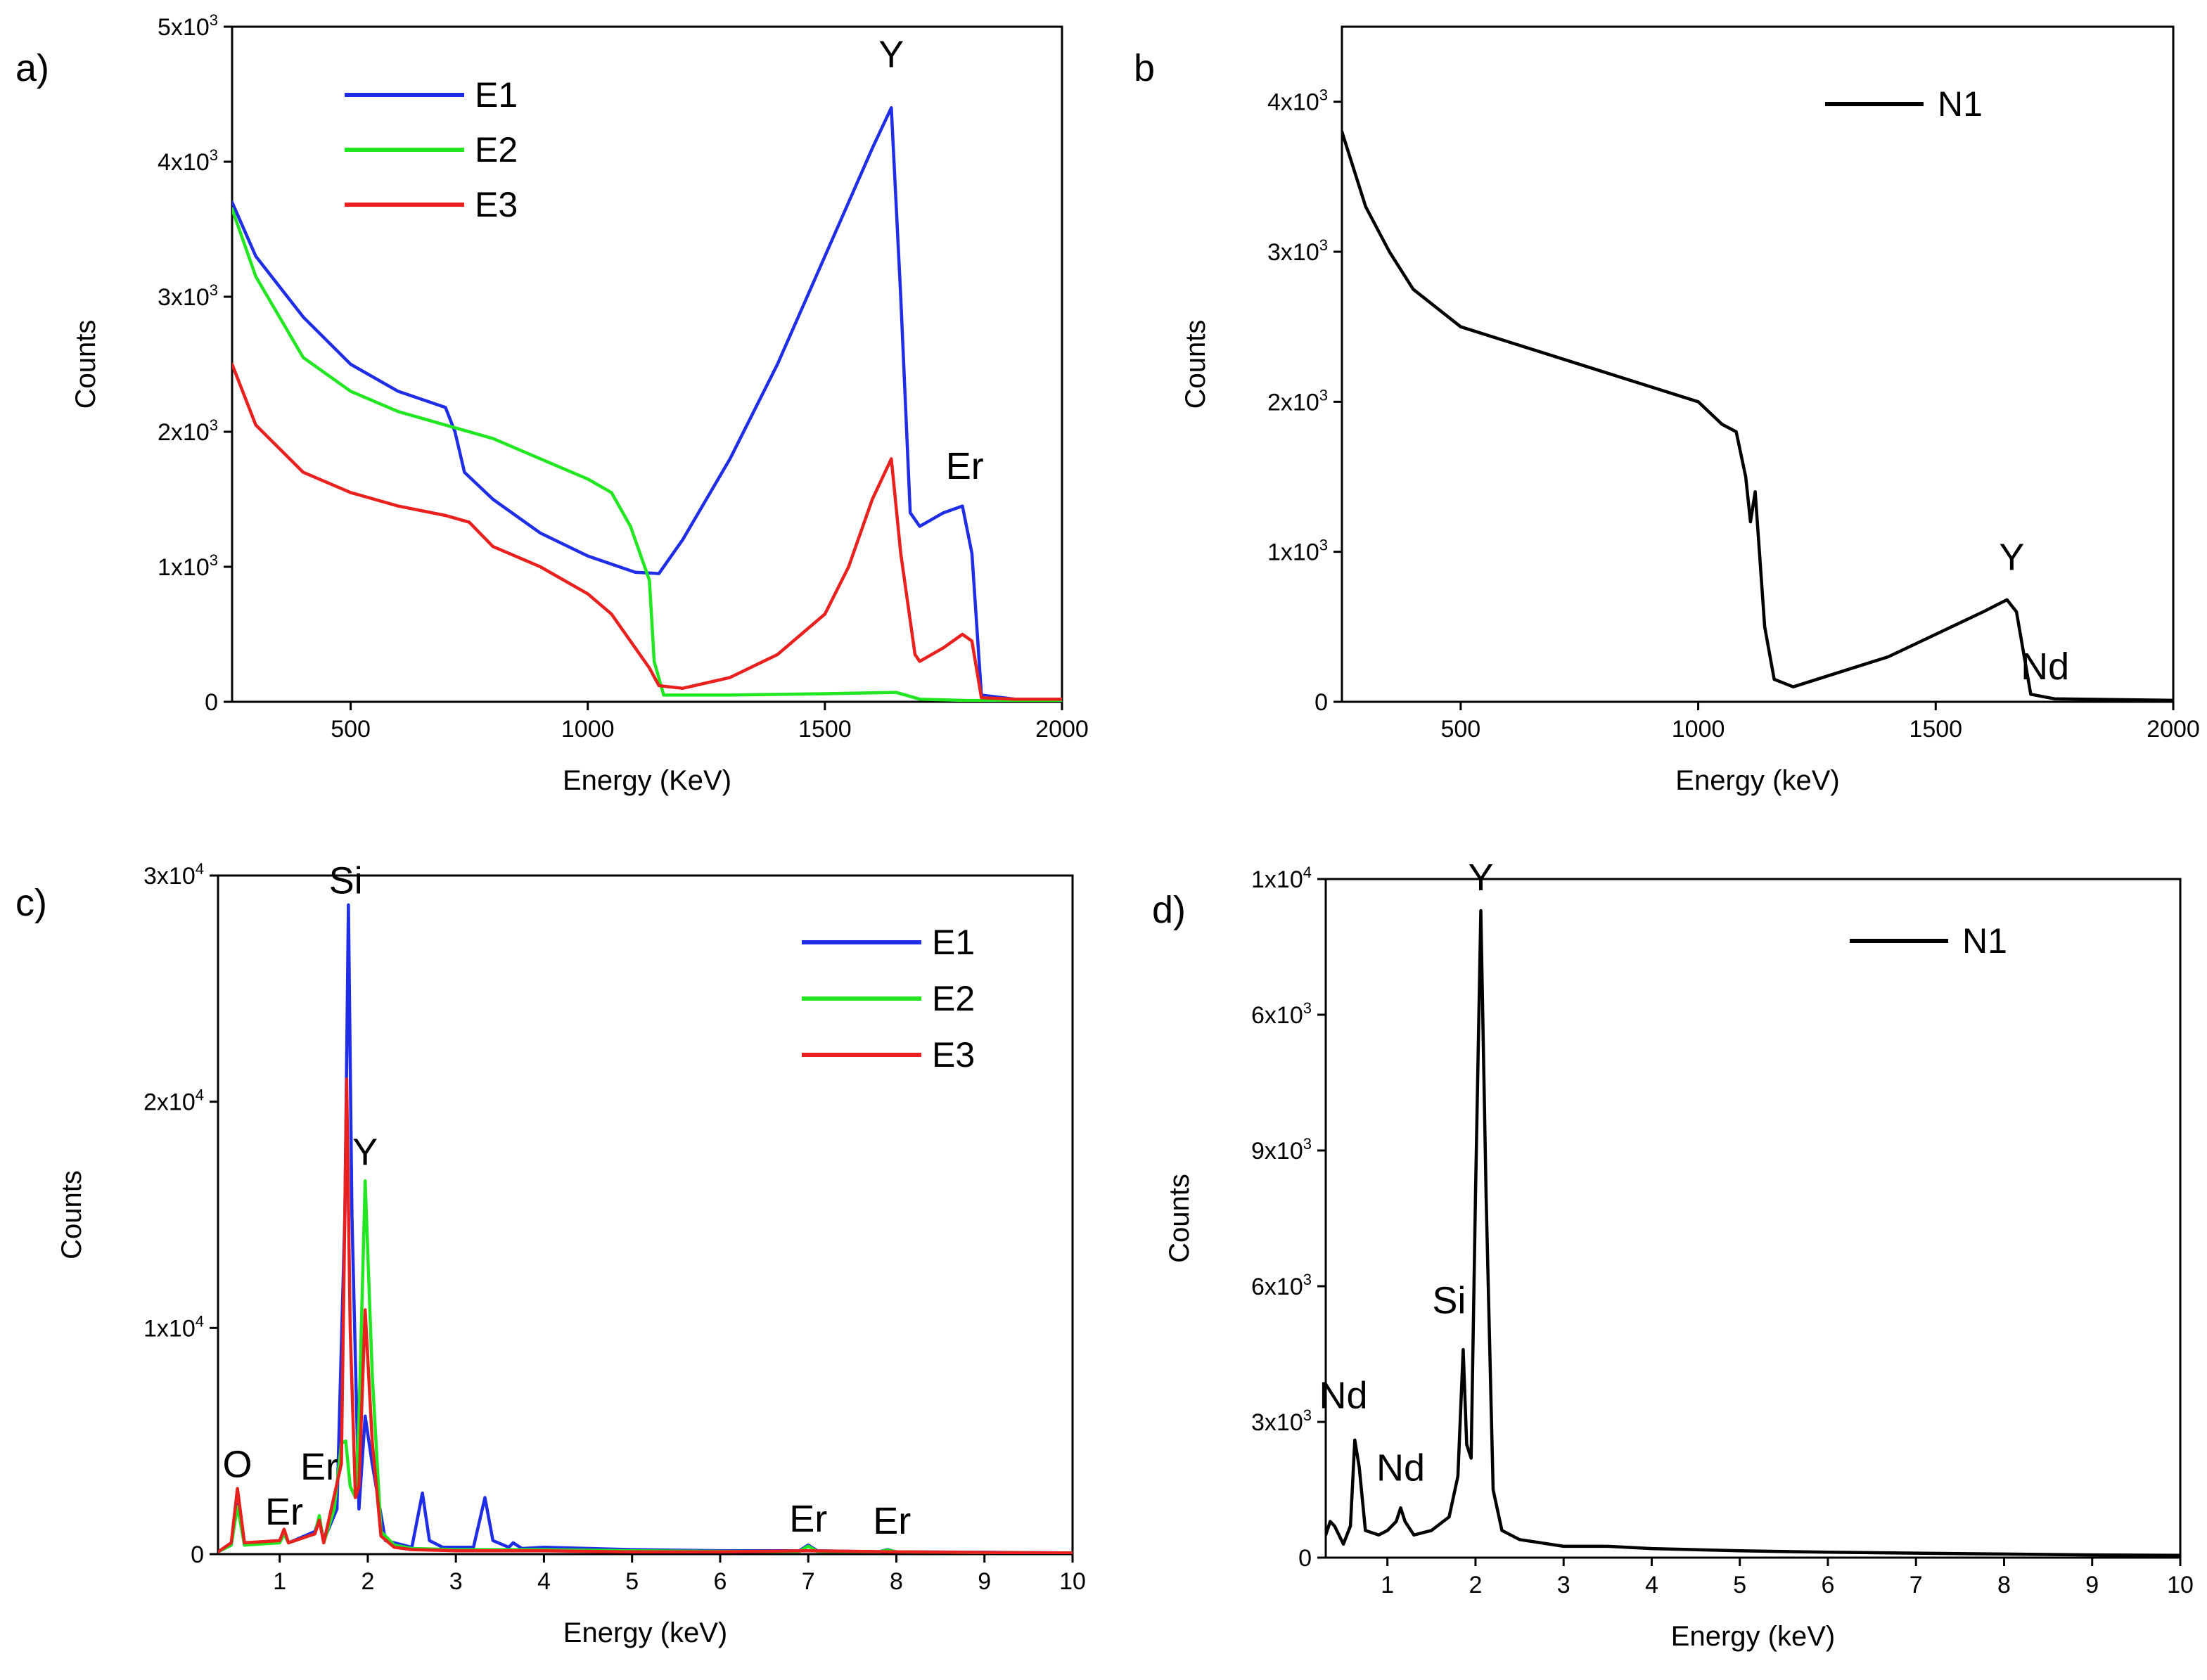 This screenshot has height=1680, width=2207. What do you see at coordinates (2011, 557) in the screenshot?
I see `annotation-b: Y` at bounding box center [2011, 557].